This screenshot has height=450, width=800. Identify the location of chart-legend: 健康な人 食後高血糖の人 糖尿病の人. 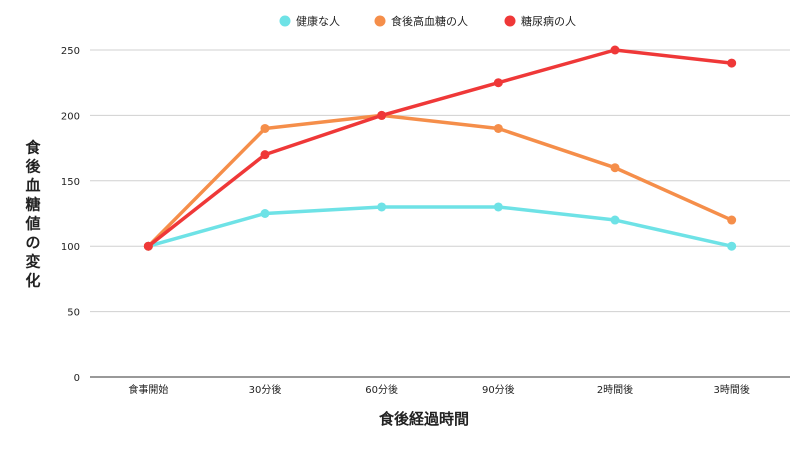
(428, 21).